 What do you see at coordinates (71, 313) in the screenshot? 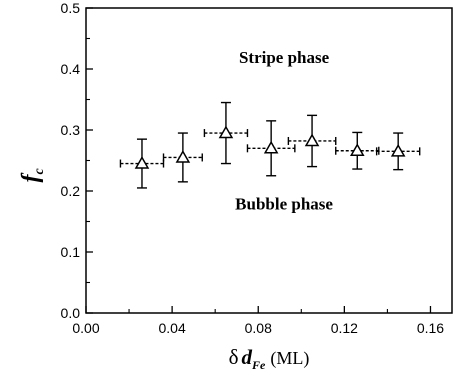
I see `y-tick-label: 0.0` at bounding box center [71, 313].